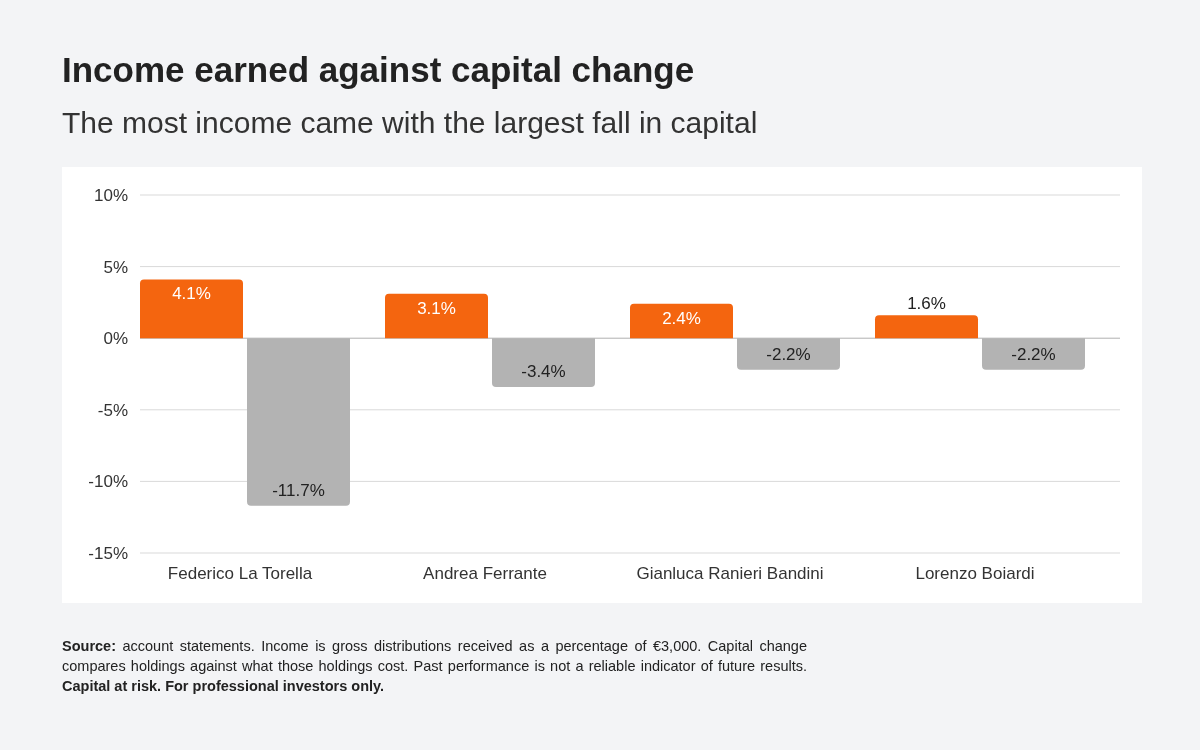 This screenshot has height=750, width=1200. Describe the element at coordinates (436, 308) in the screenshot. I see `data-label: 3.1%` at that location.